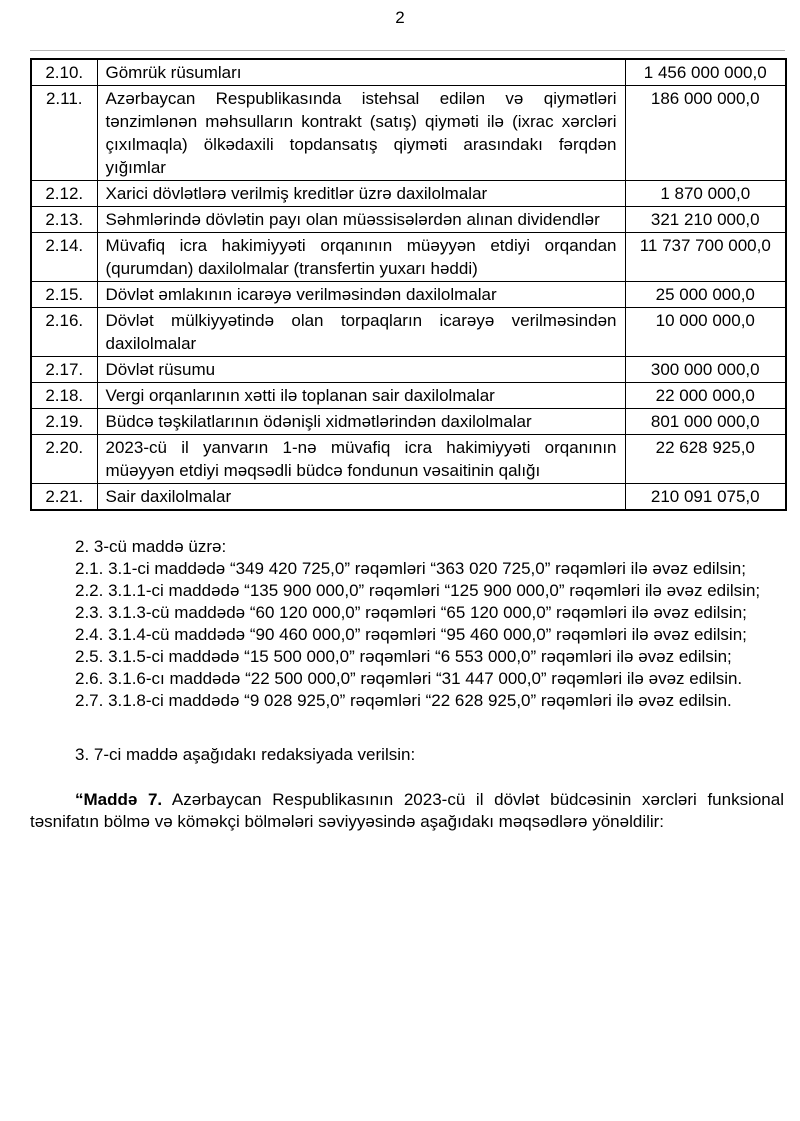 Image resolution: width=800 pixels, height=1121 pixels. Describe the element at coordinates (119, 799) in the screenshot. I see `madde-7-label: “Maddə 7.` at that location.